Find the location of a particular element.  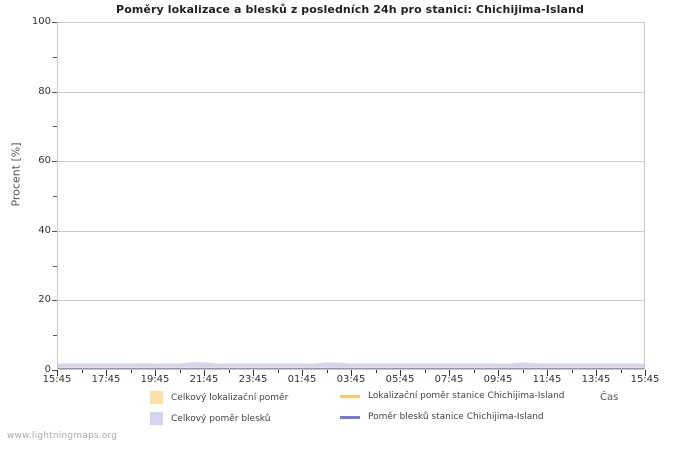

legend-item: Celkový poměr blesků is located at coordinates (210, 418).